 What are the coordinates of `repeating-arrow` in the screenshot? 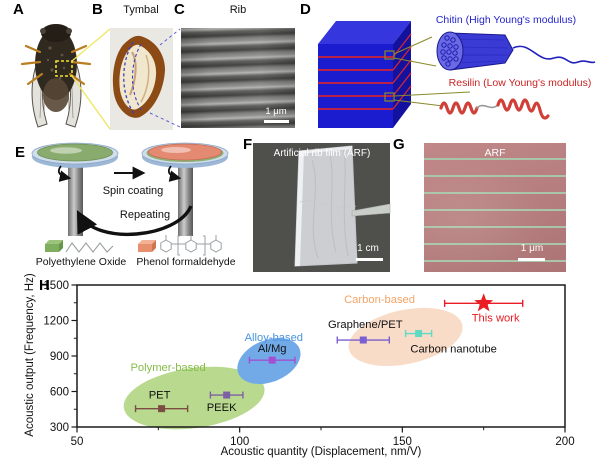 It's located at (134, 221).